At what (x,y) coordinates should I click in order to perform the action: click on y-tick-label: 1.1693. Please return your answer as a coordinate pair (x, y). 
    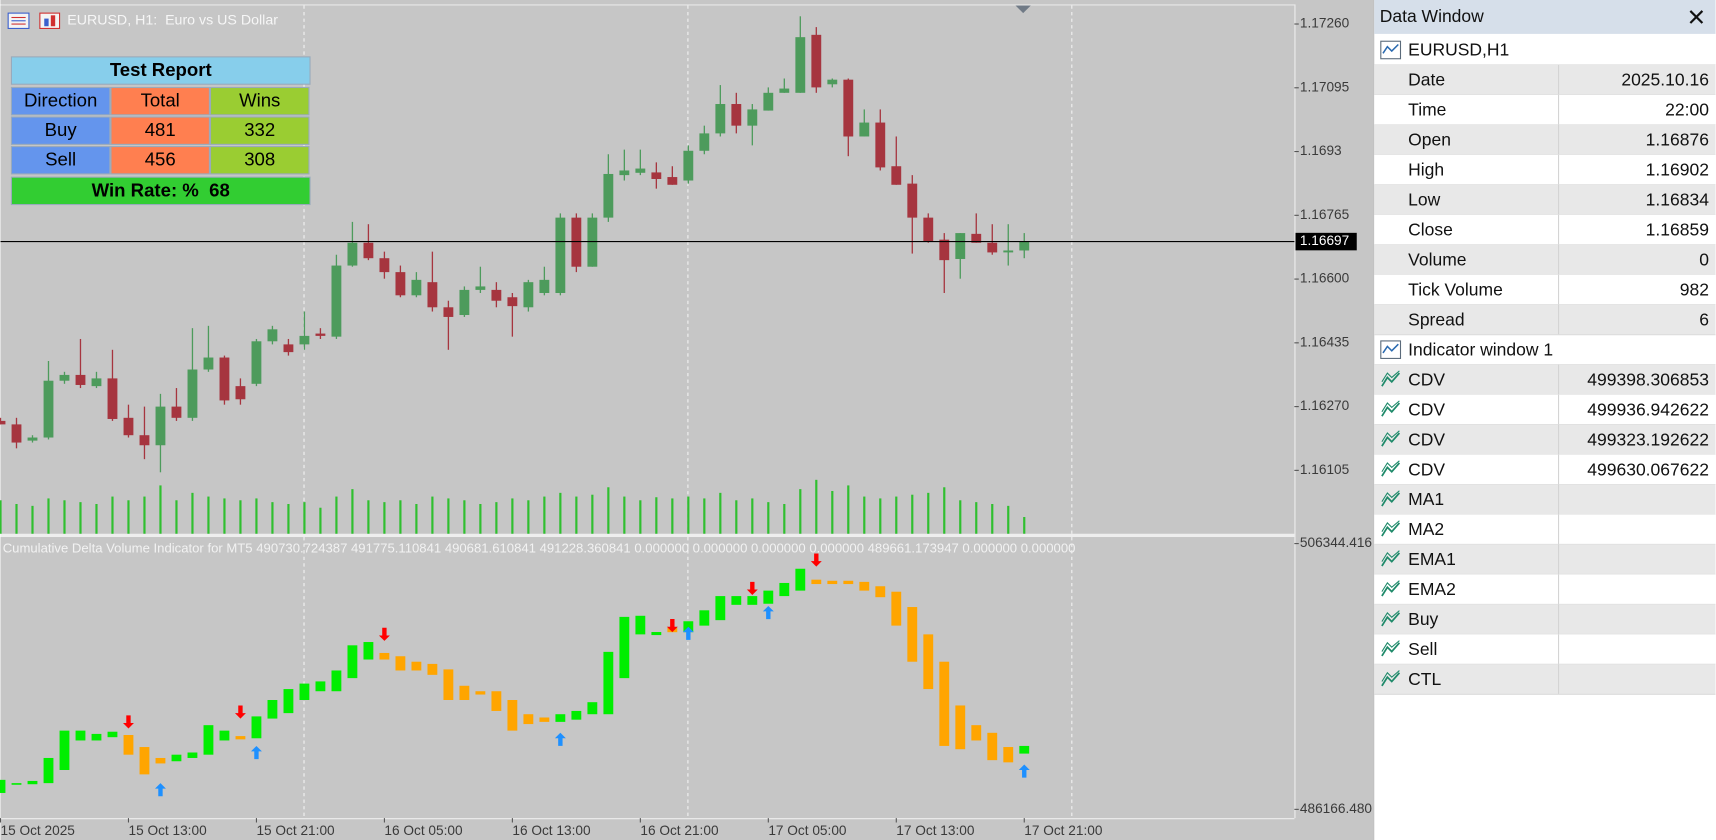
    Looking at the image, I should click on (1321, 150).